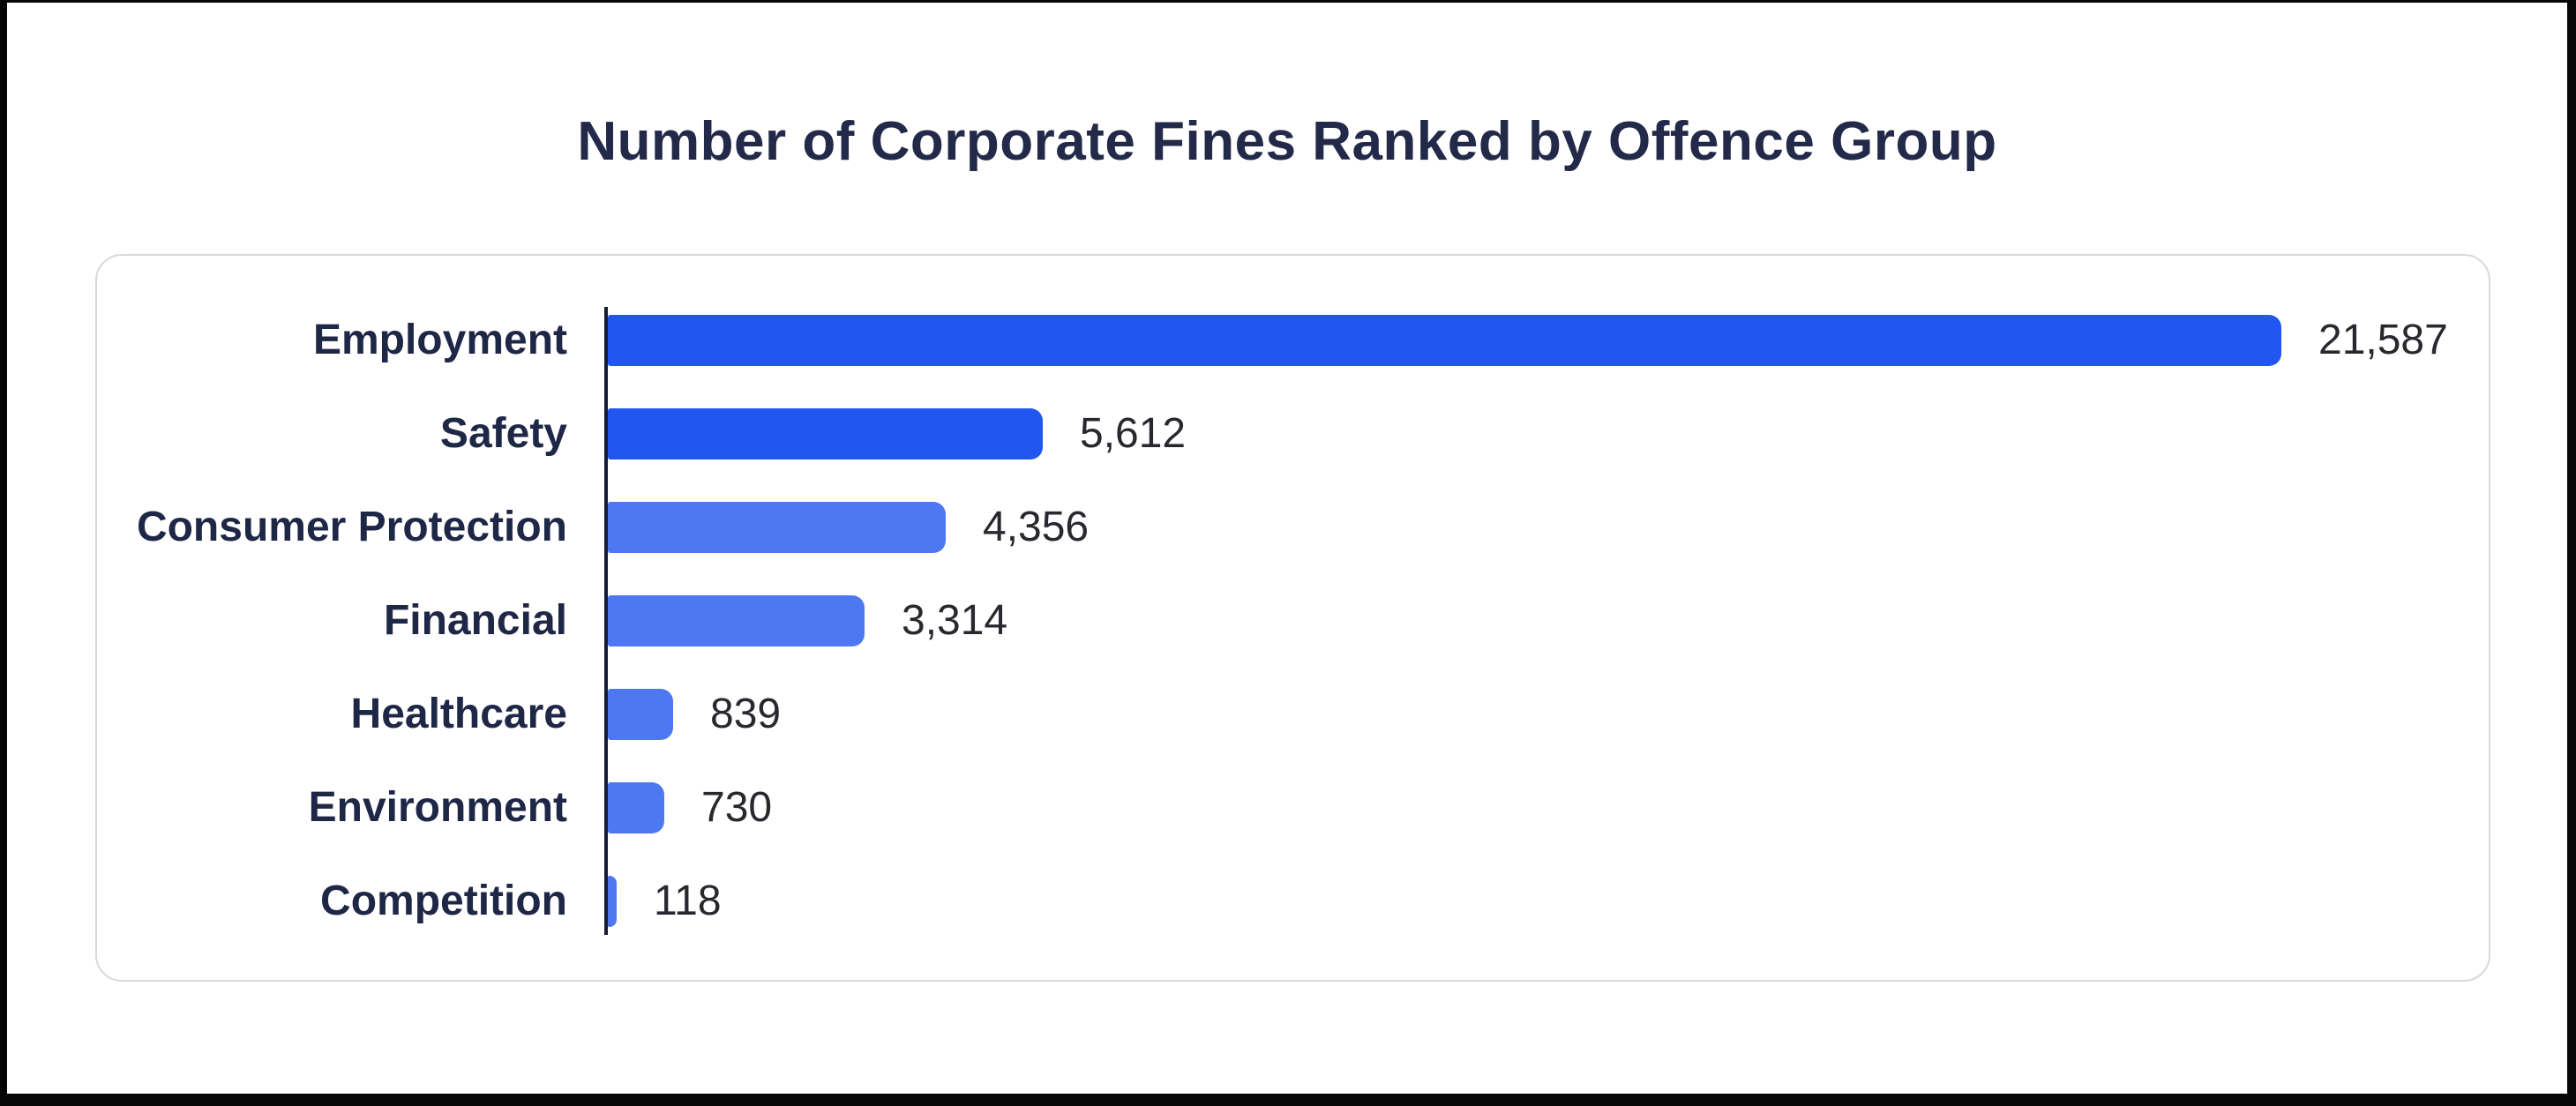  What do you see at coordinates (438, 807) in the screenshot?
I see `category-label-environment: Environment` at bounding box center [438, 807].